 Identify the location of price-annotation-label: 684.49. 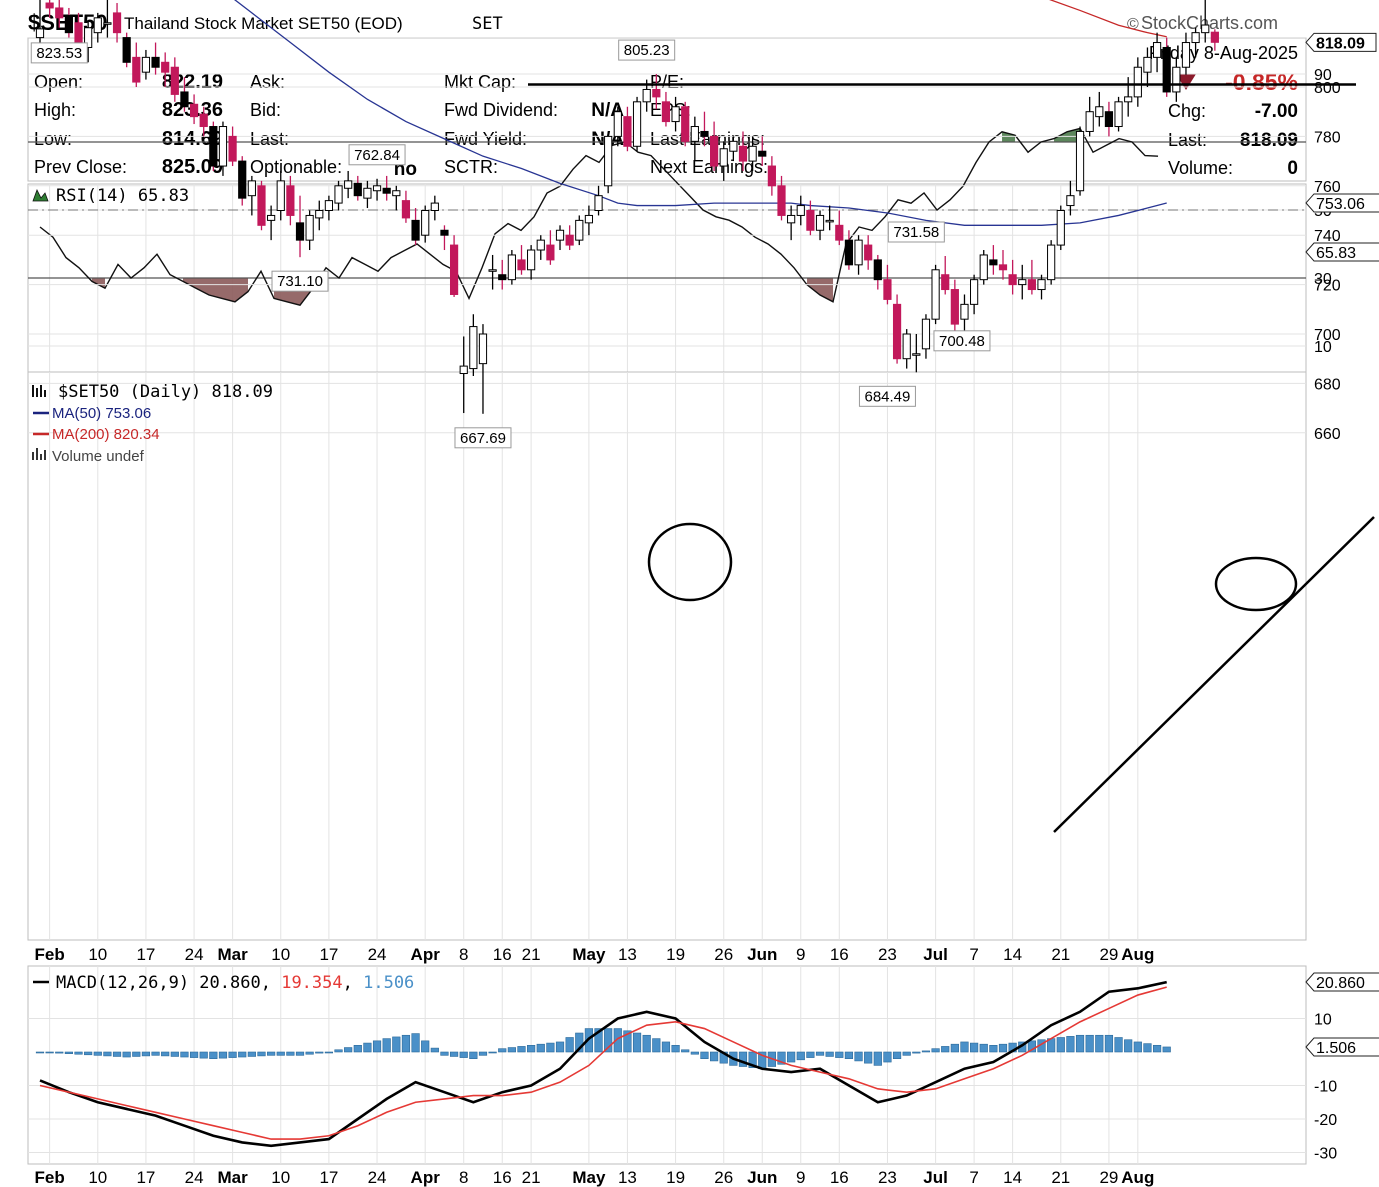
(887, 396).